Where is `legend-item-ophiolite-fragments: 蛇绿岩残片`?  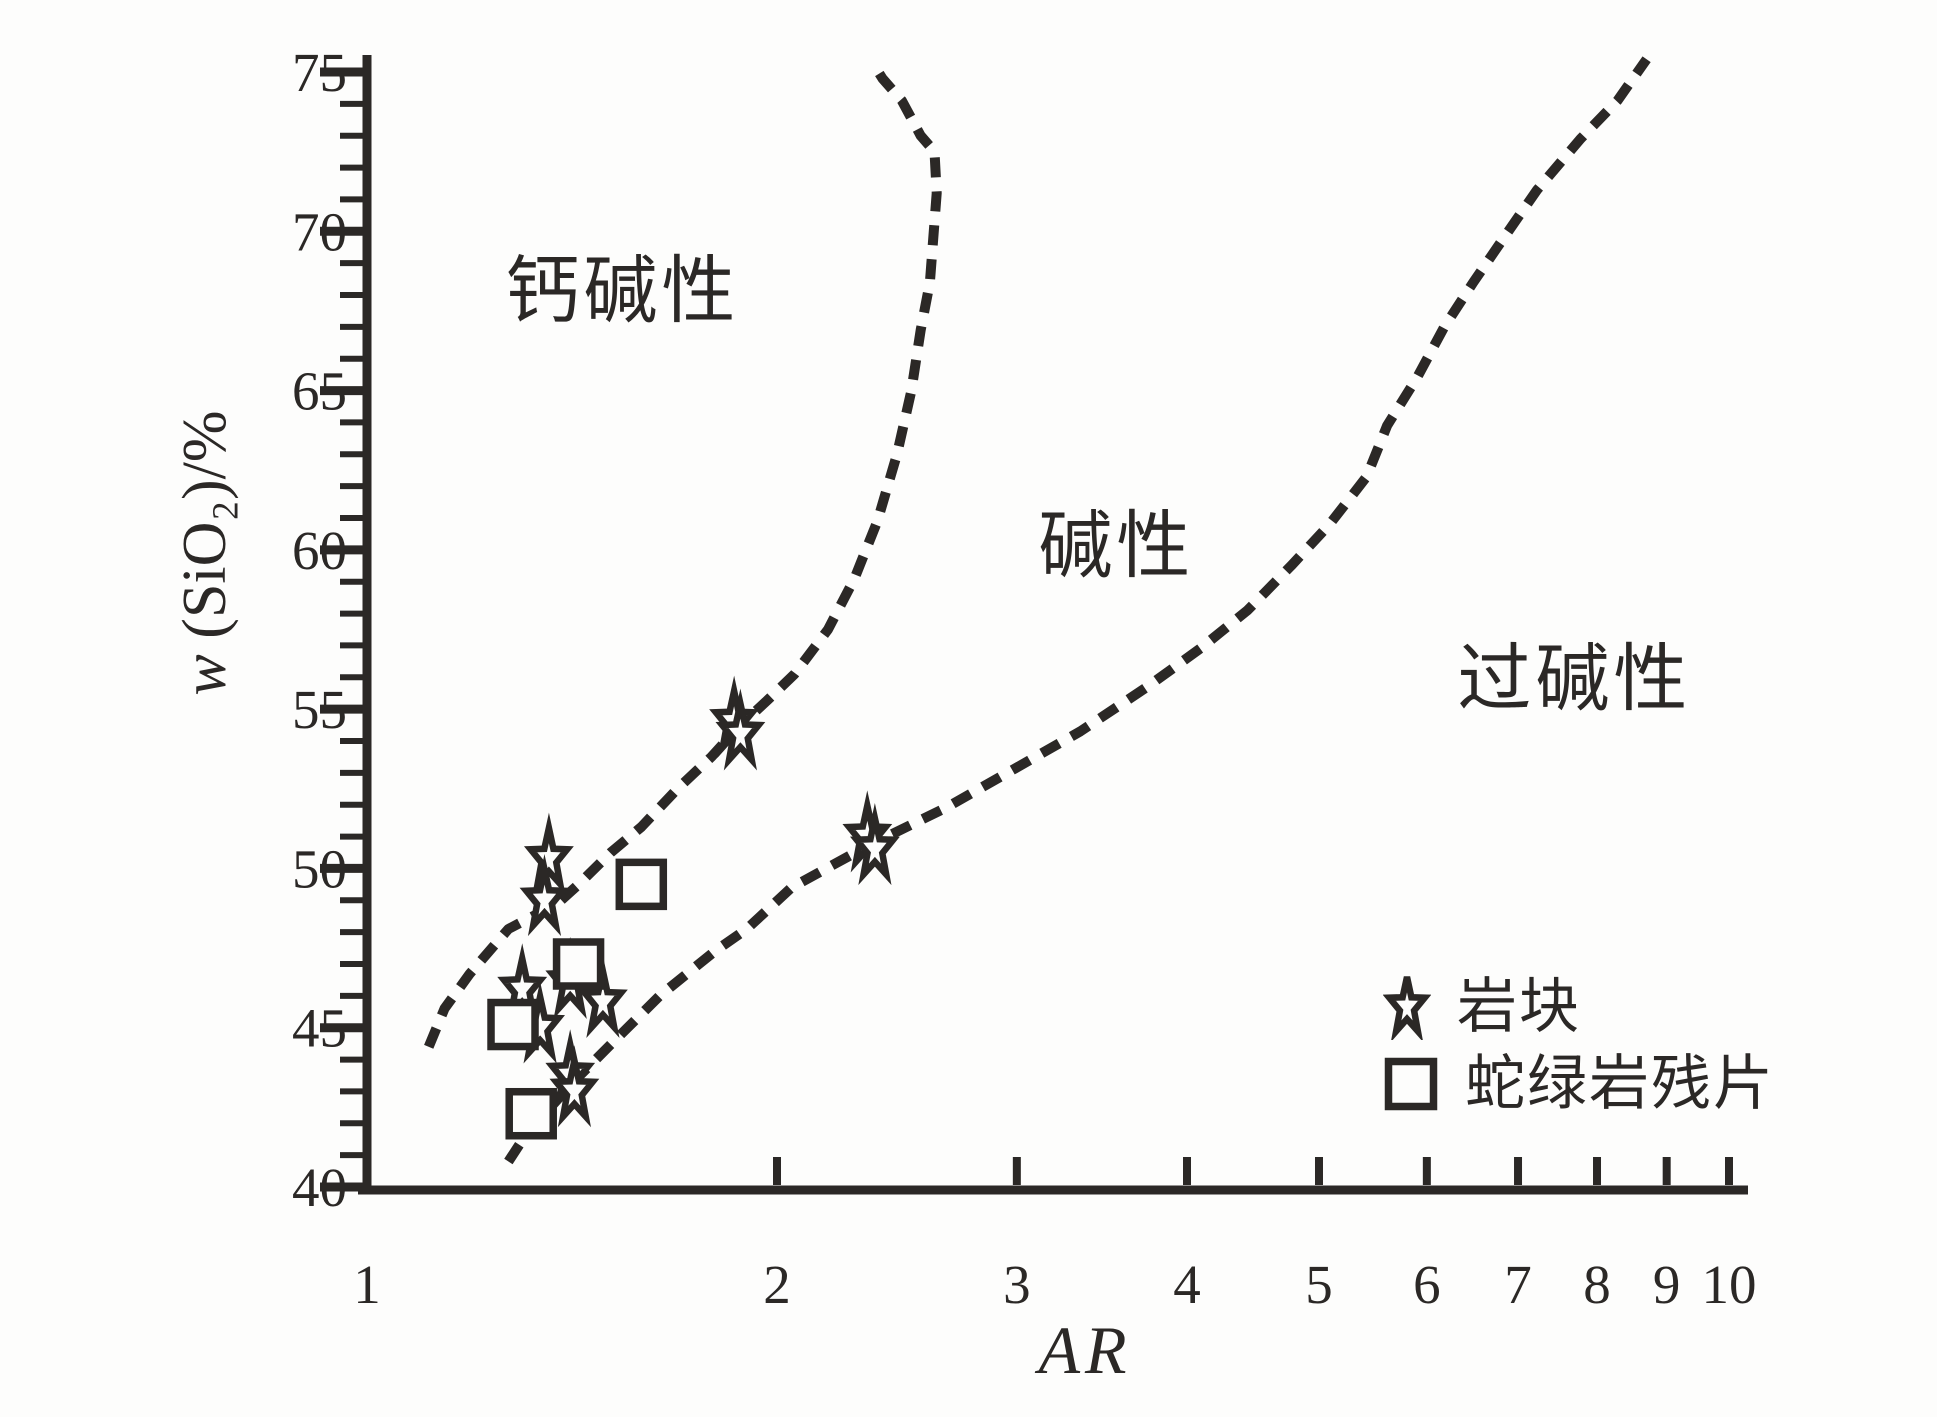
legend-item-ophiolite-fragments: 蛇绿岩残片 is located at coordinates (1579, 1084).